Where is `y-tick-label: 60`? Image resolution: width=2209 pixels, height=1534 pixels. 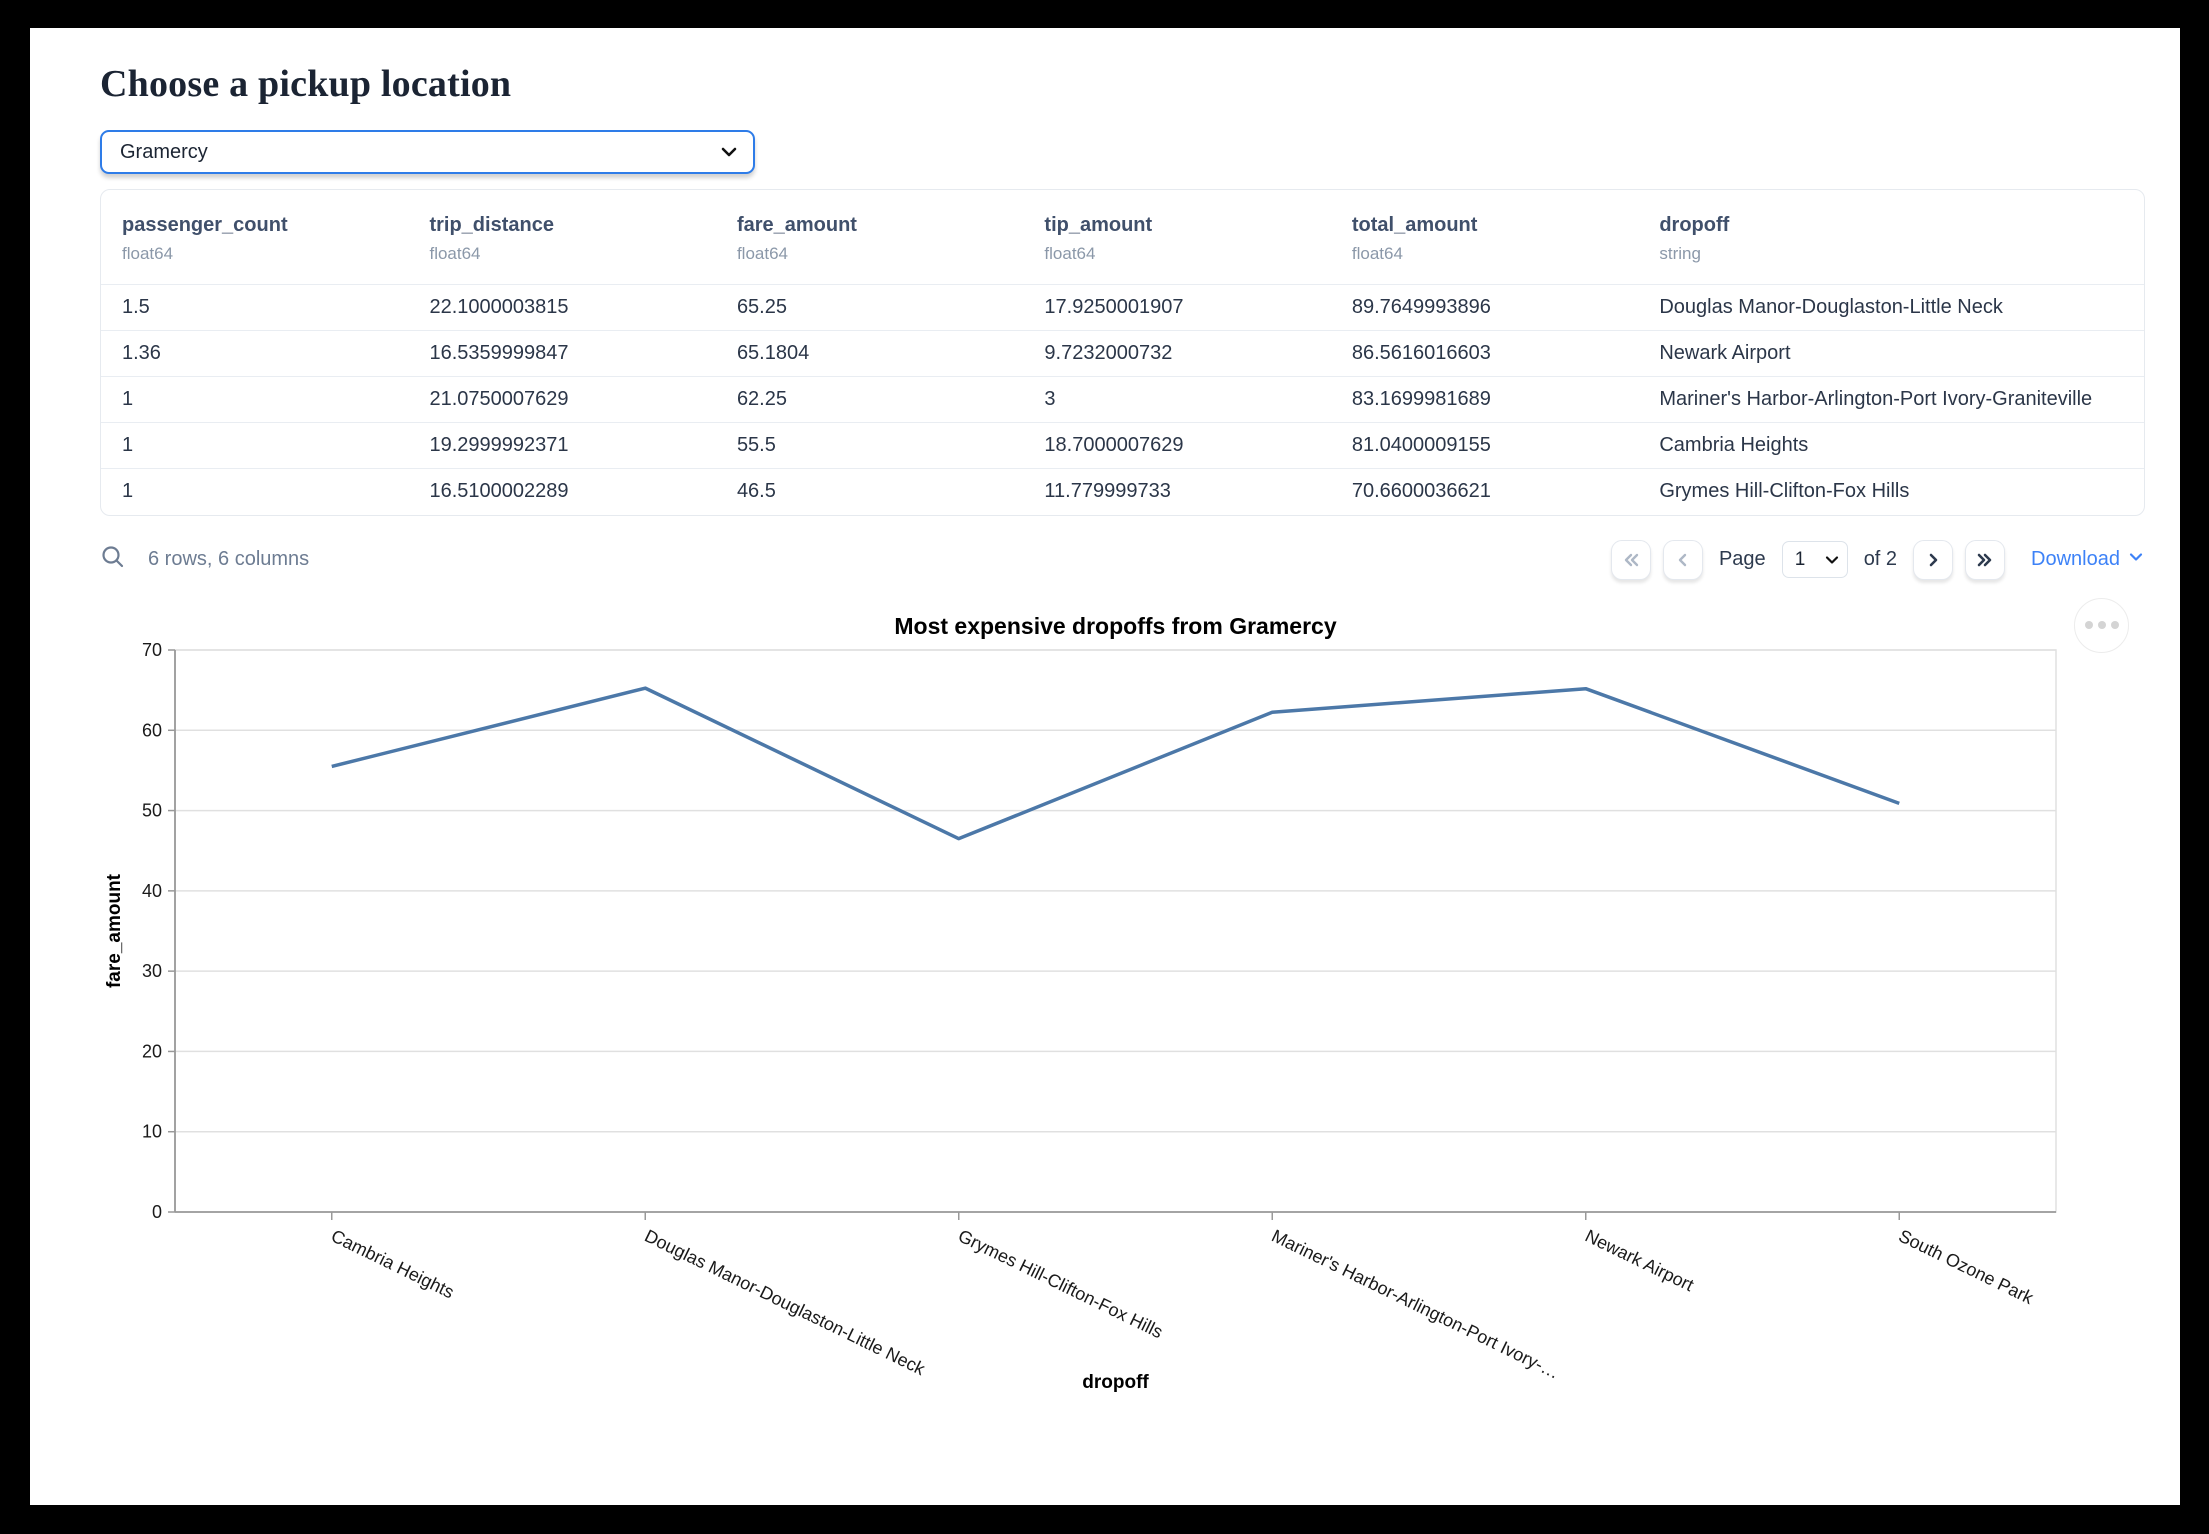 y-tick-label: 60 is located at coordinates (152, 730).